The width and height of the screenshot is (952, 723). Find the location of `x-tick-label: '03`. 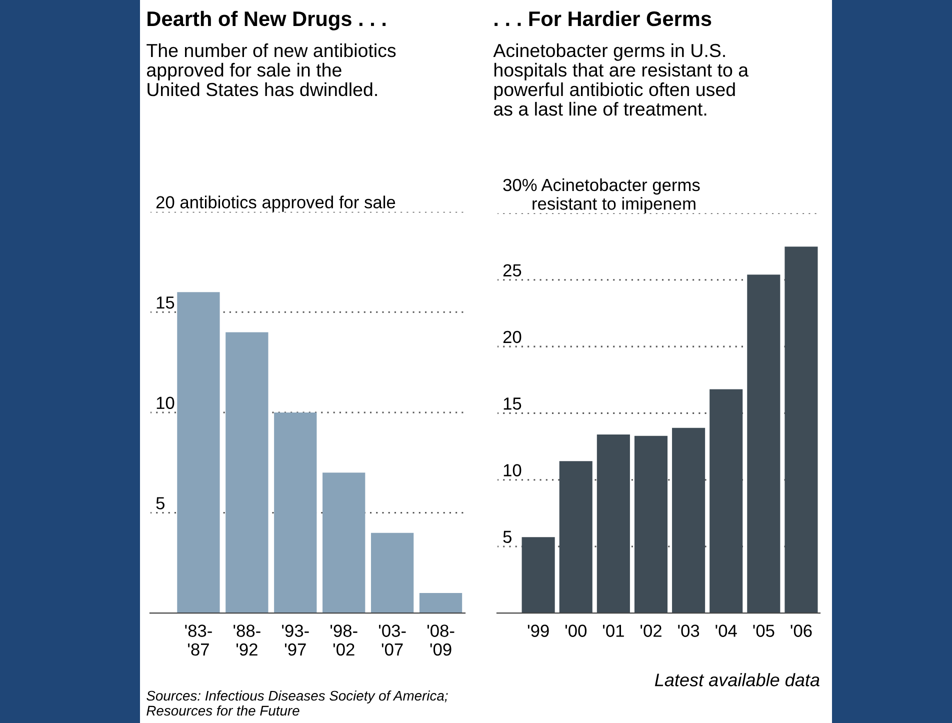

x-tick-label: '03 is located at coordinates (689, 630).